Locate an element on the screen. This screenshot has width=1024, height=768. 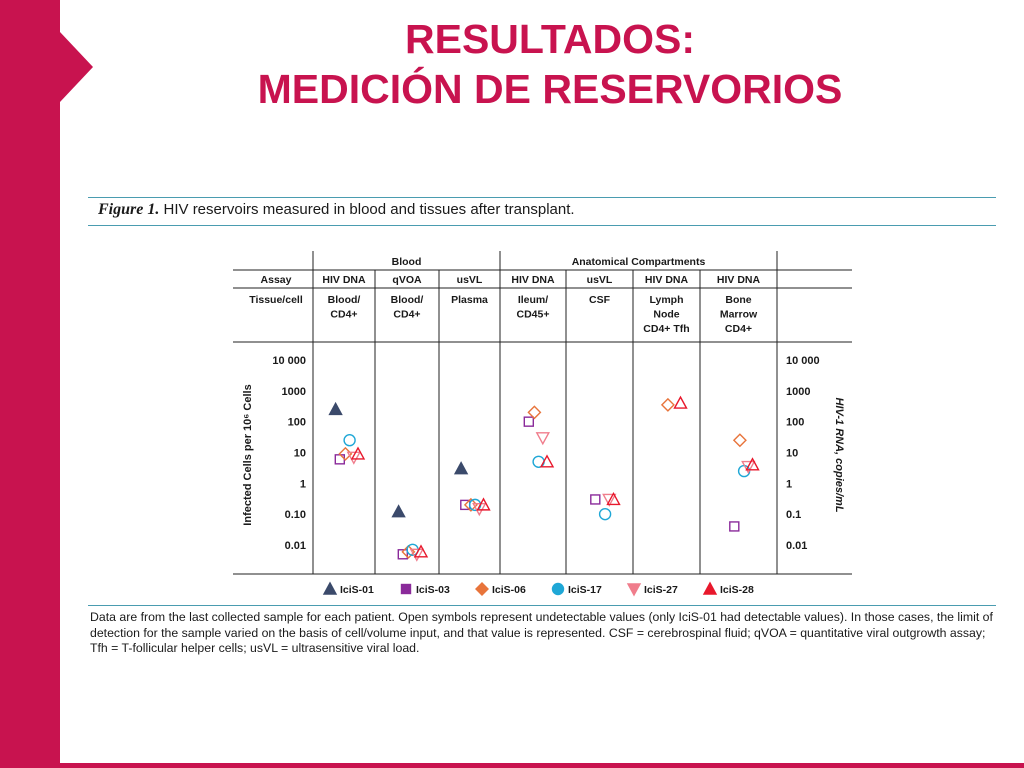
y-tick-left: 0.01 is located at coordinates (295, 546).